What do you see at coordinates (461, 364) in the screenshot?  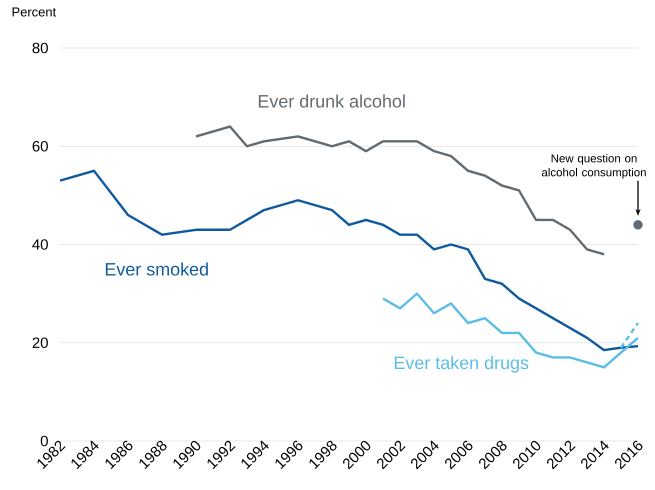 I see `series-label: Ever taken drugs` at bounding box center [461, 364].